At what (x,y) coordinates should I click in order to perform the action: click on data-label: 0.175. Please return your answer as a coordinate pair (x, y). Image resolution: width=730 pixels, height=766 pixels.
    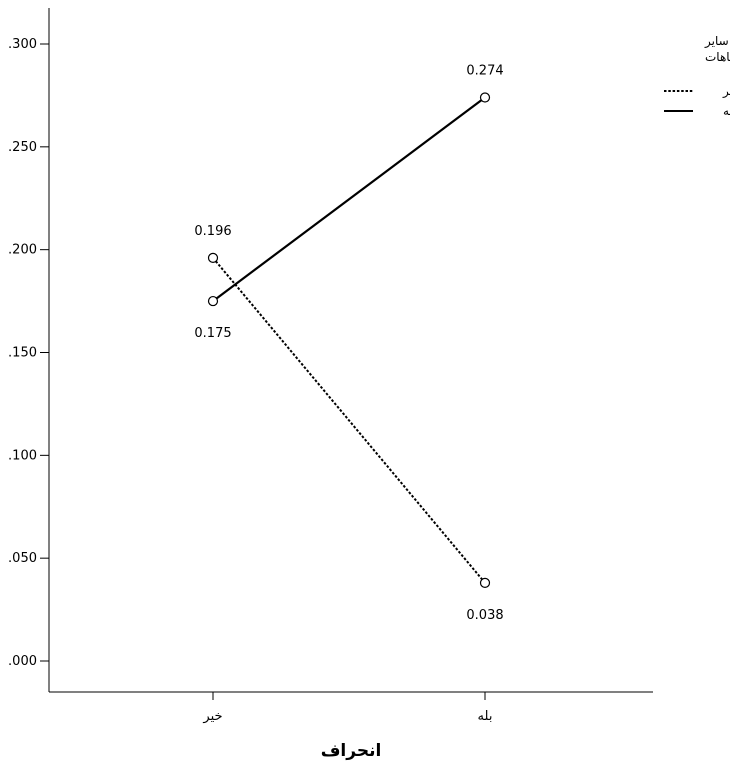
    Looking at the image, I should click on (212, 333).